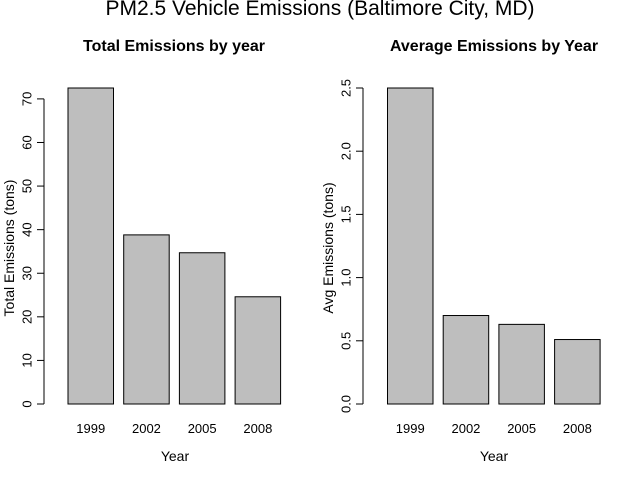  What do you see at coordinates (174, 46) in the screenshot?
I see `panel-title: Total Emissions by year` at bounding box center [174, 46].